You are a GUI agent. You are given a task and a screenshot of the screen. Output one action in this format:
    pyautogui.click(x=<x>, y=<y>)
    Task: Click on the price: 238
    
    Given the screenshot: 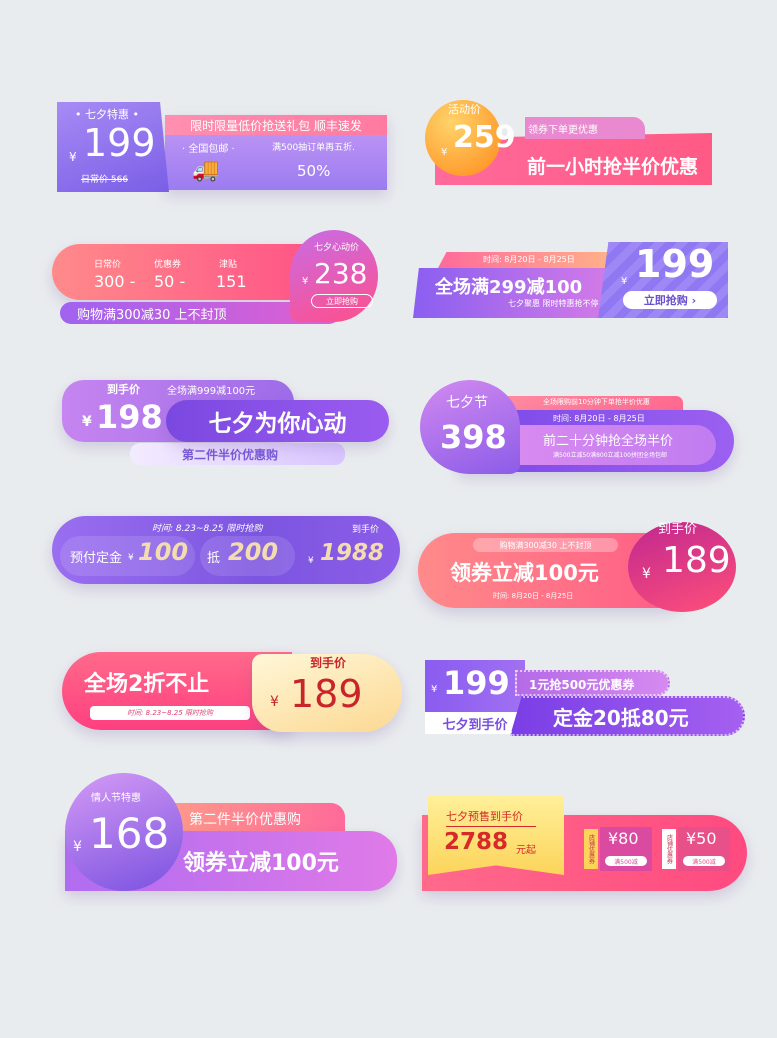 What is the action you would take?
    pyautogui.click(x=341, y=273)
    